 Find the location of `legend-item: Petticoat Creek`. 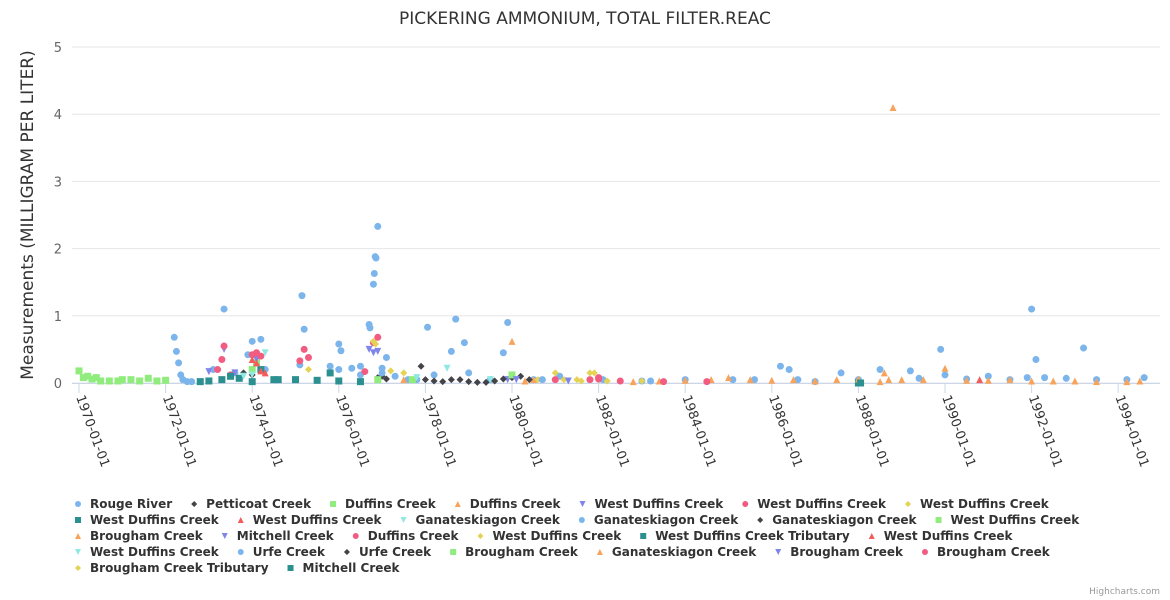

legend-item: Petticoat Creek is located at coordinates (251, 504).